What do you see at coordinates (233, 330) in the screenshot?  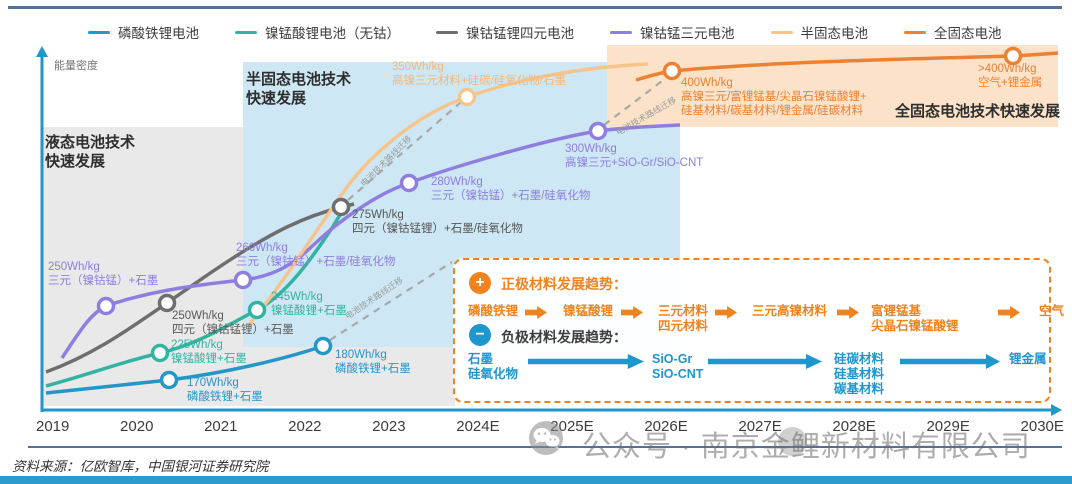 I see `point-label-line: 四元（镍钴锰锂）+石墨` at bounding box center [233, 330].